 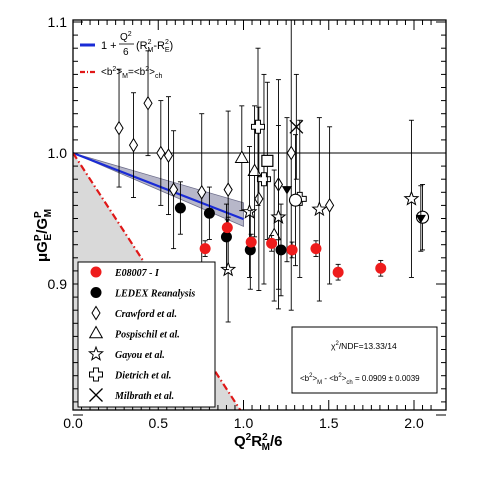 What do you see at coordinates (96, 292) in the screenshot?
I see `legend-marker-filled-circle-black` at bounding box center [96, 292].